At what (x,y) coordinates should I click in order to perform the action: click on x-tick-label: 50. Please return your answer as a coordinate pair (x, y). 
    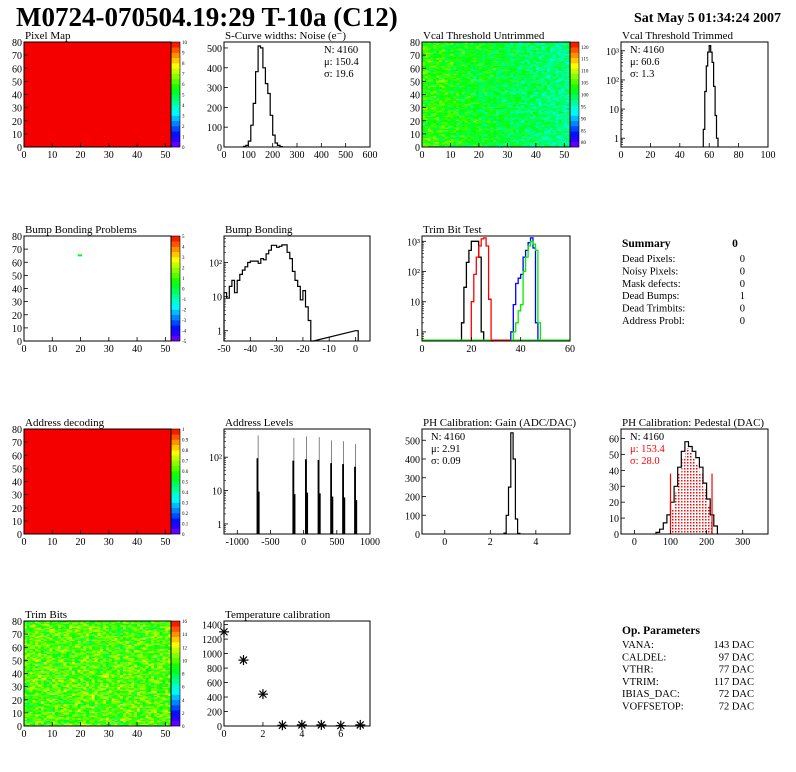
    Looking at the image, I should click on (564, 155).